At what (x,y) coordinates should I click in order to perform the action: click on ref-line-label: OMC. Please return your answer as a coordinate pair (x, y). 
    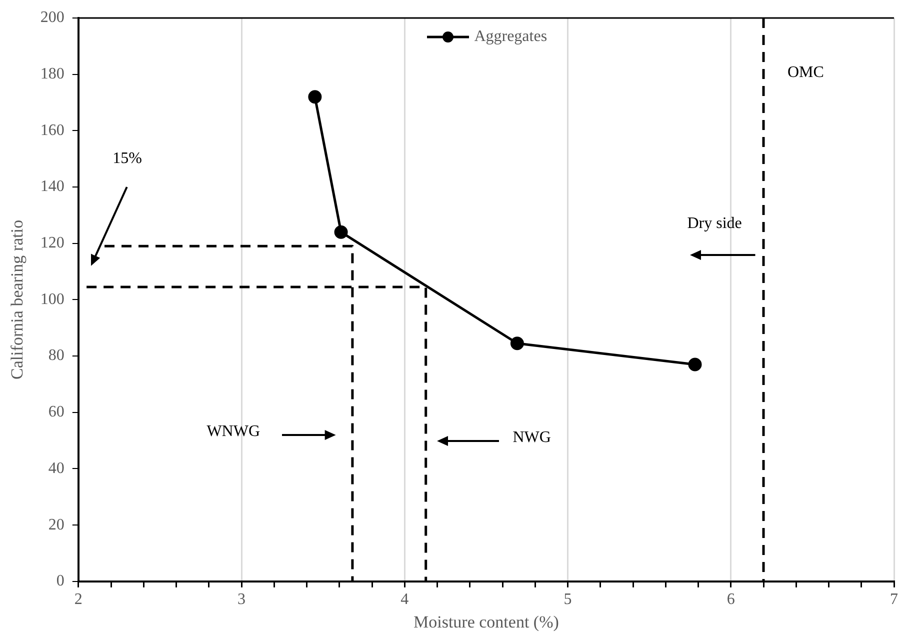
    Looking at the image, I should click on (806, 73).